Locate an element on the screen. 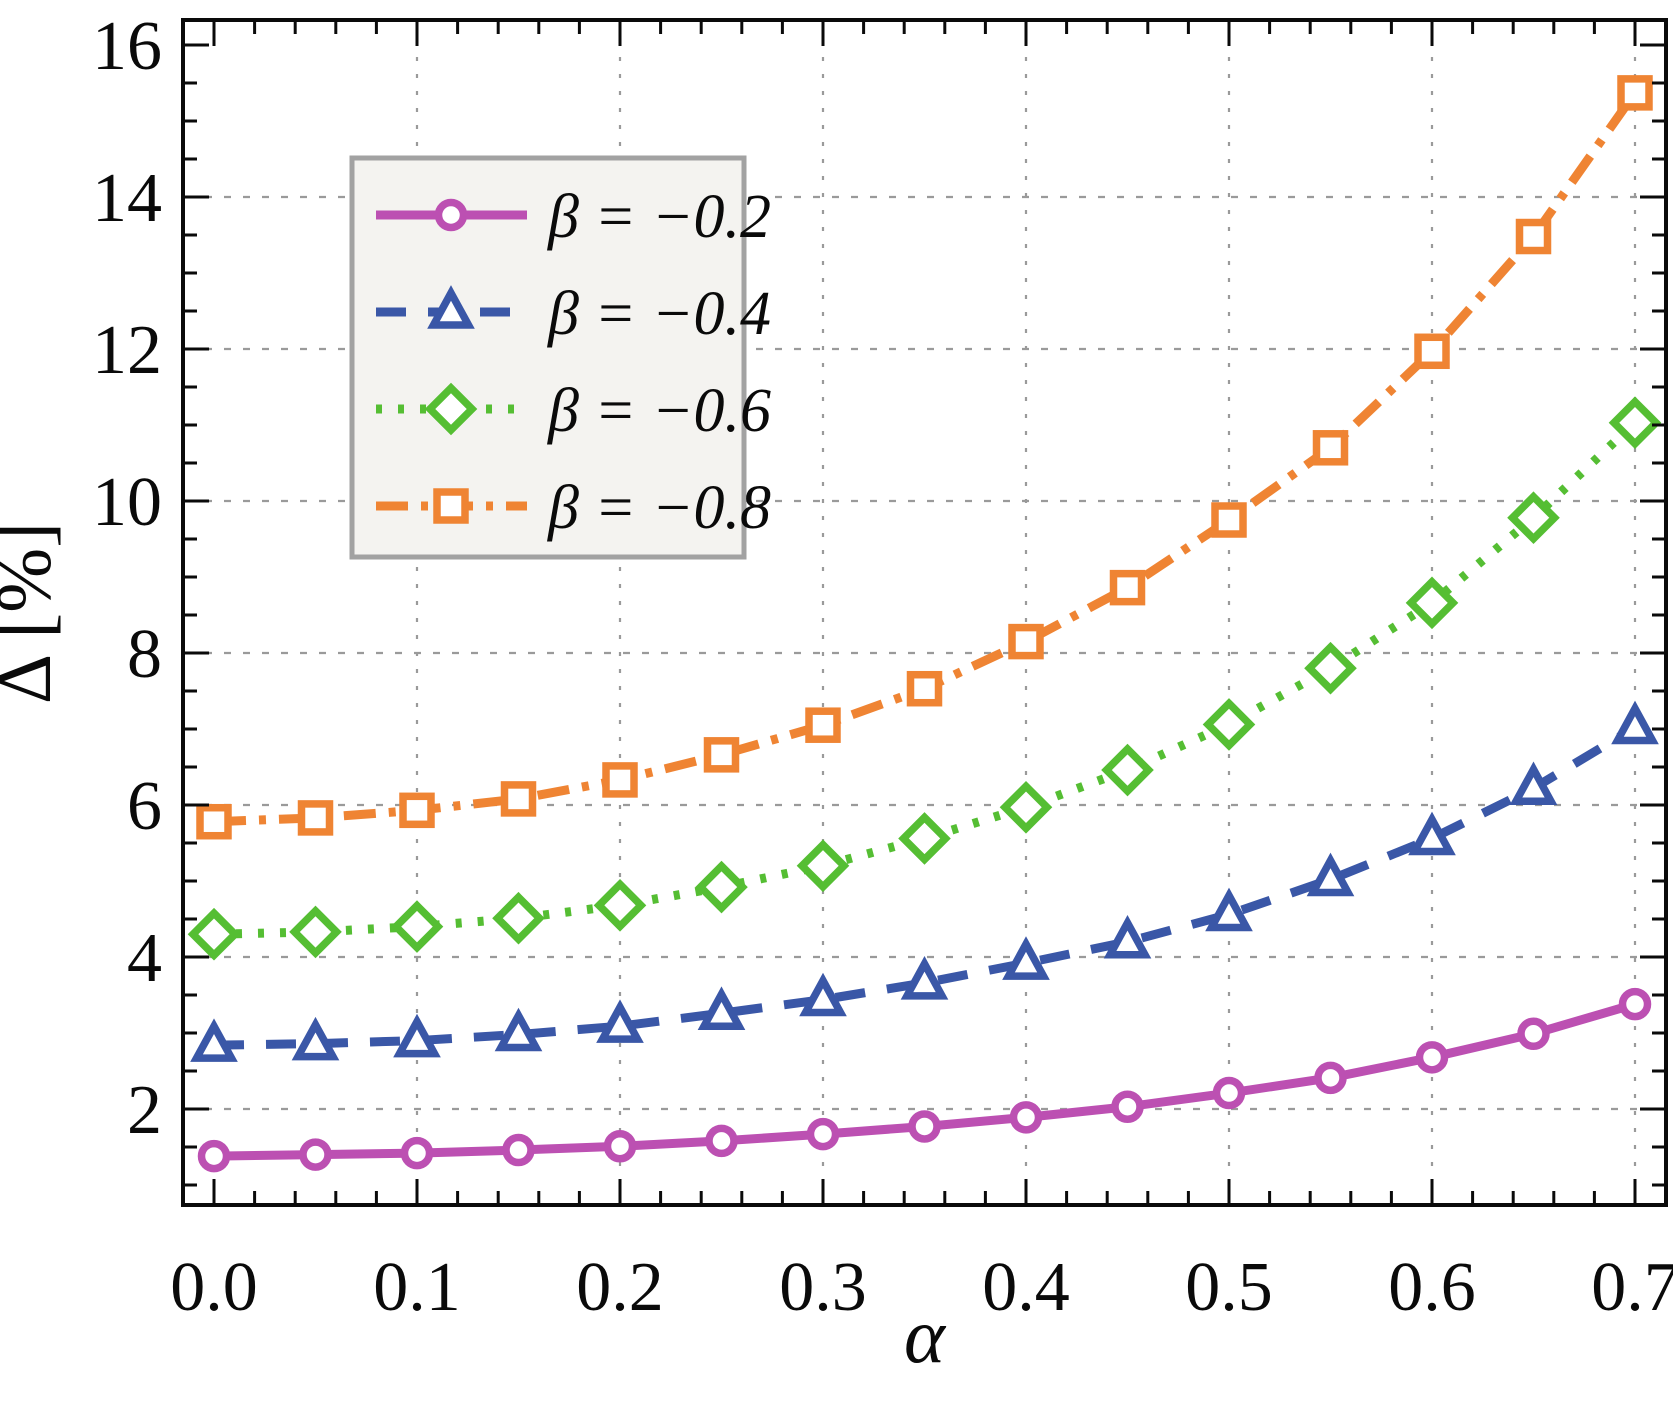  y-tick-label: 12 is located at coordinates (127, 350).